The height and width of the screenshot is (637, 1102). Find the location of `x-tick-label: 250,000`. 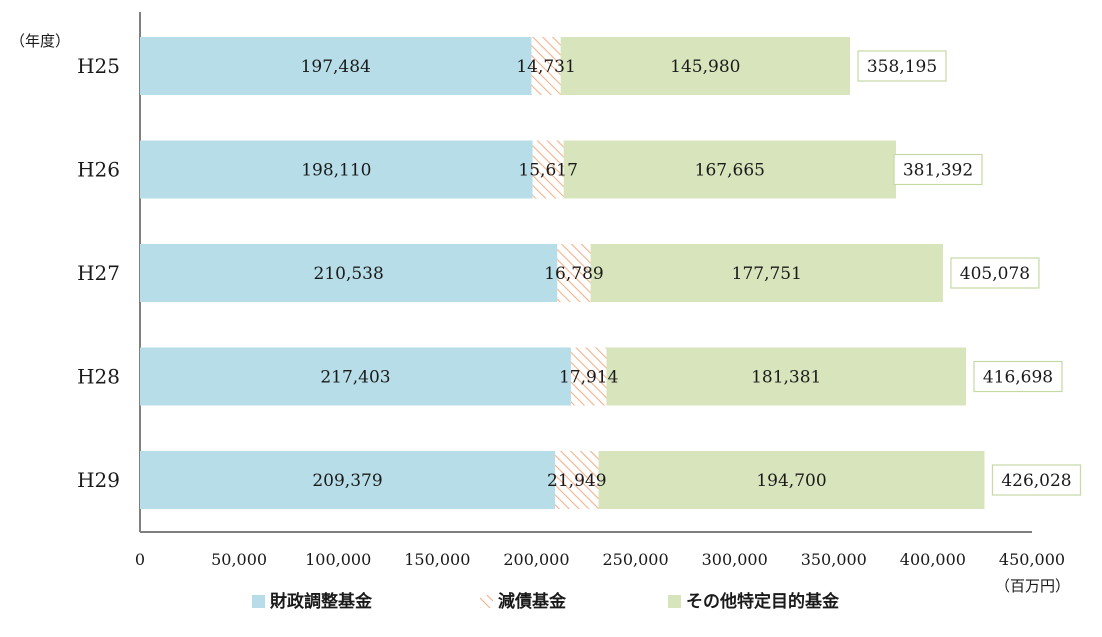

x-tick-label: 250,000 is located at coordinates (635, 559).